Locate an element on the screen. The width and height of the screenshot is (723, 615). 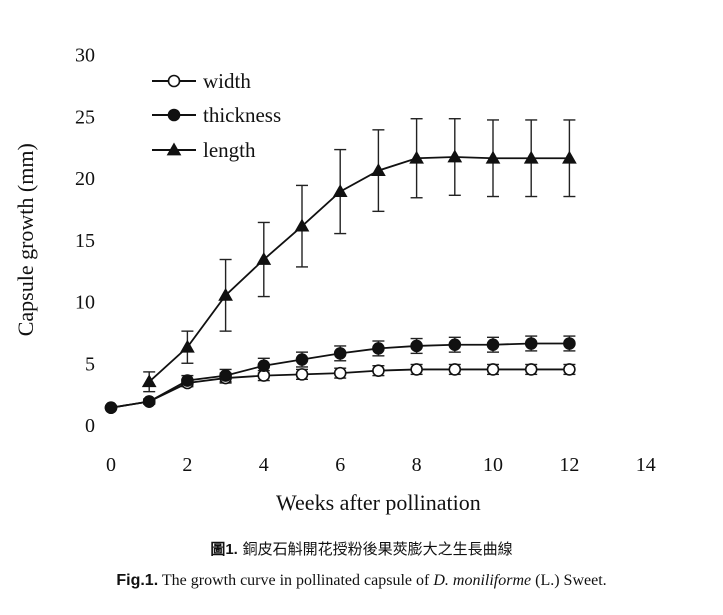
legend-item-length: length is located at coordinates (204, 150).